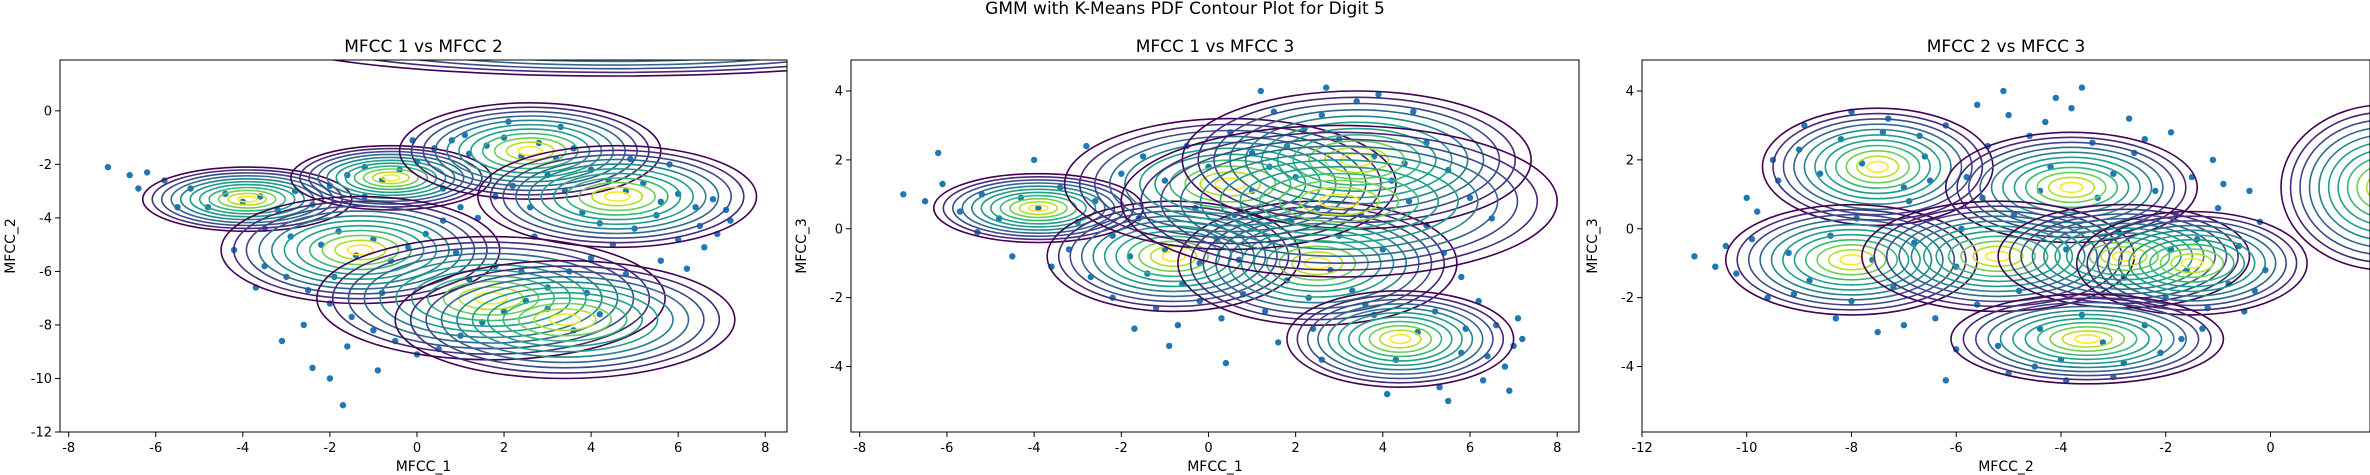 The height and width of the screenshot is (475, 2370). I want to click on x-axis-label: MFCC_1, so click(1215, 467).